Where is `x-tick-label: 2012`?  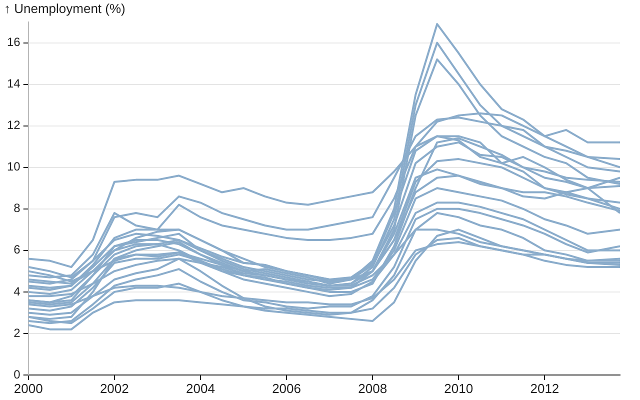
x-tick-label: 2012 is located at coordinates (545, 388).